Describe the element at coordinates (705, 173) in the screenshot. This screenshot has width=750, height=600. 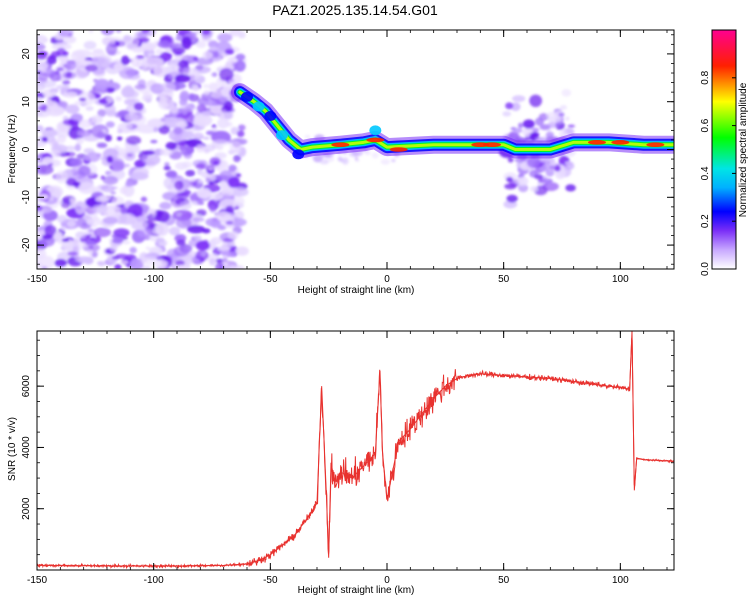
I see `colorbar-tick-label: 0.4` at that location.